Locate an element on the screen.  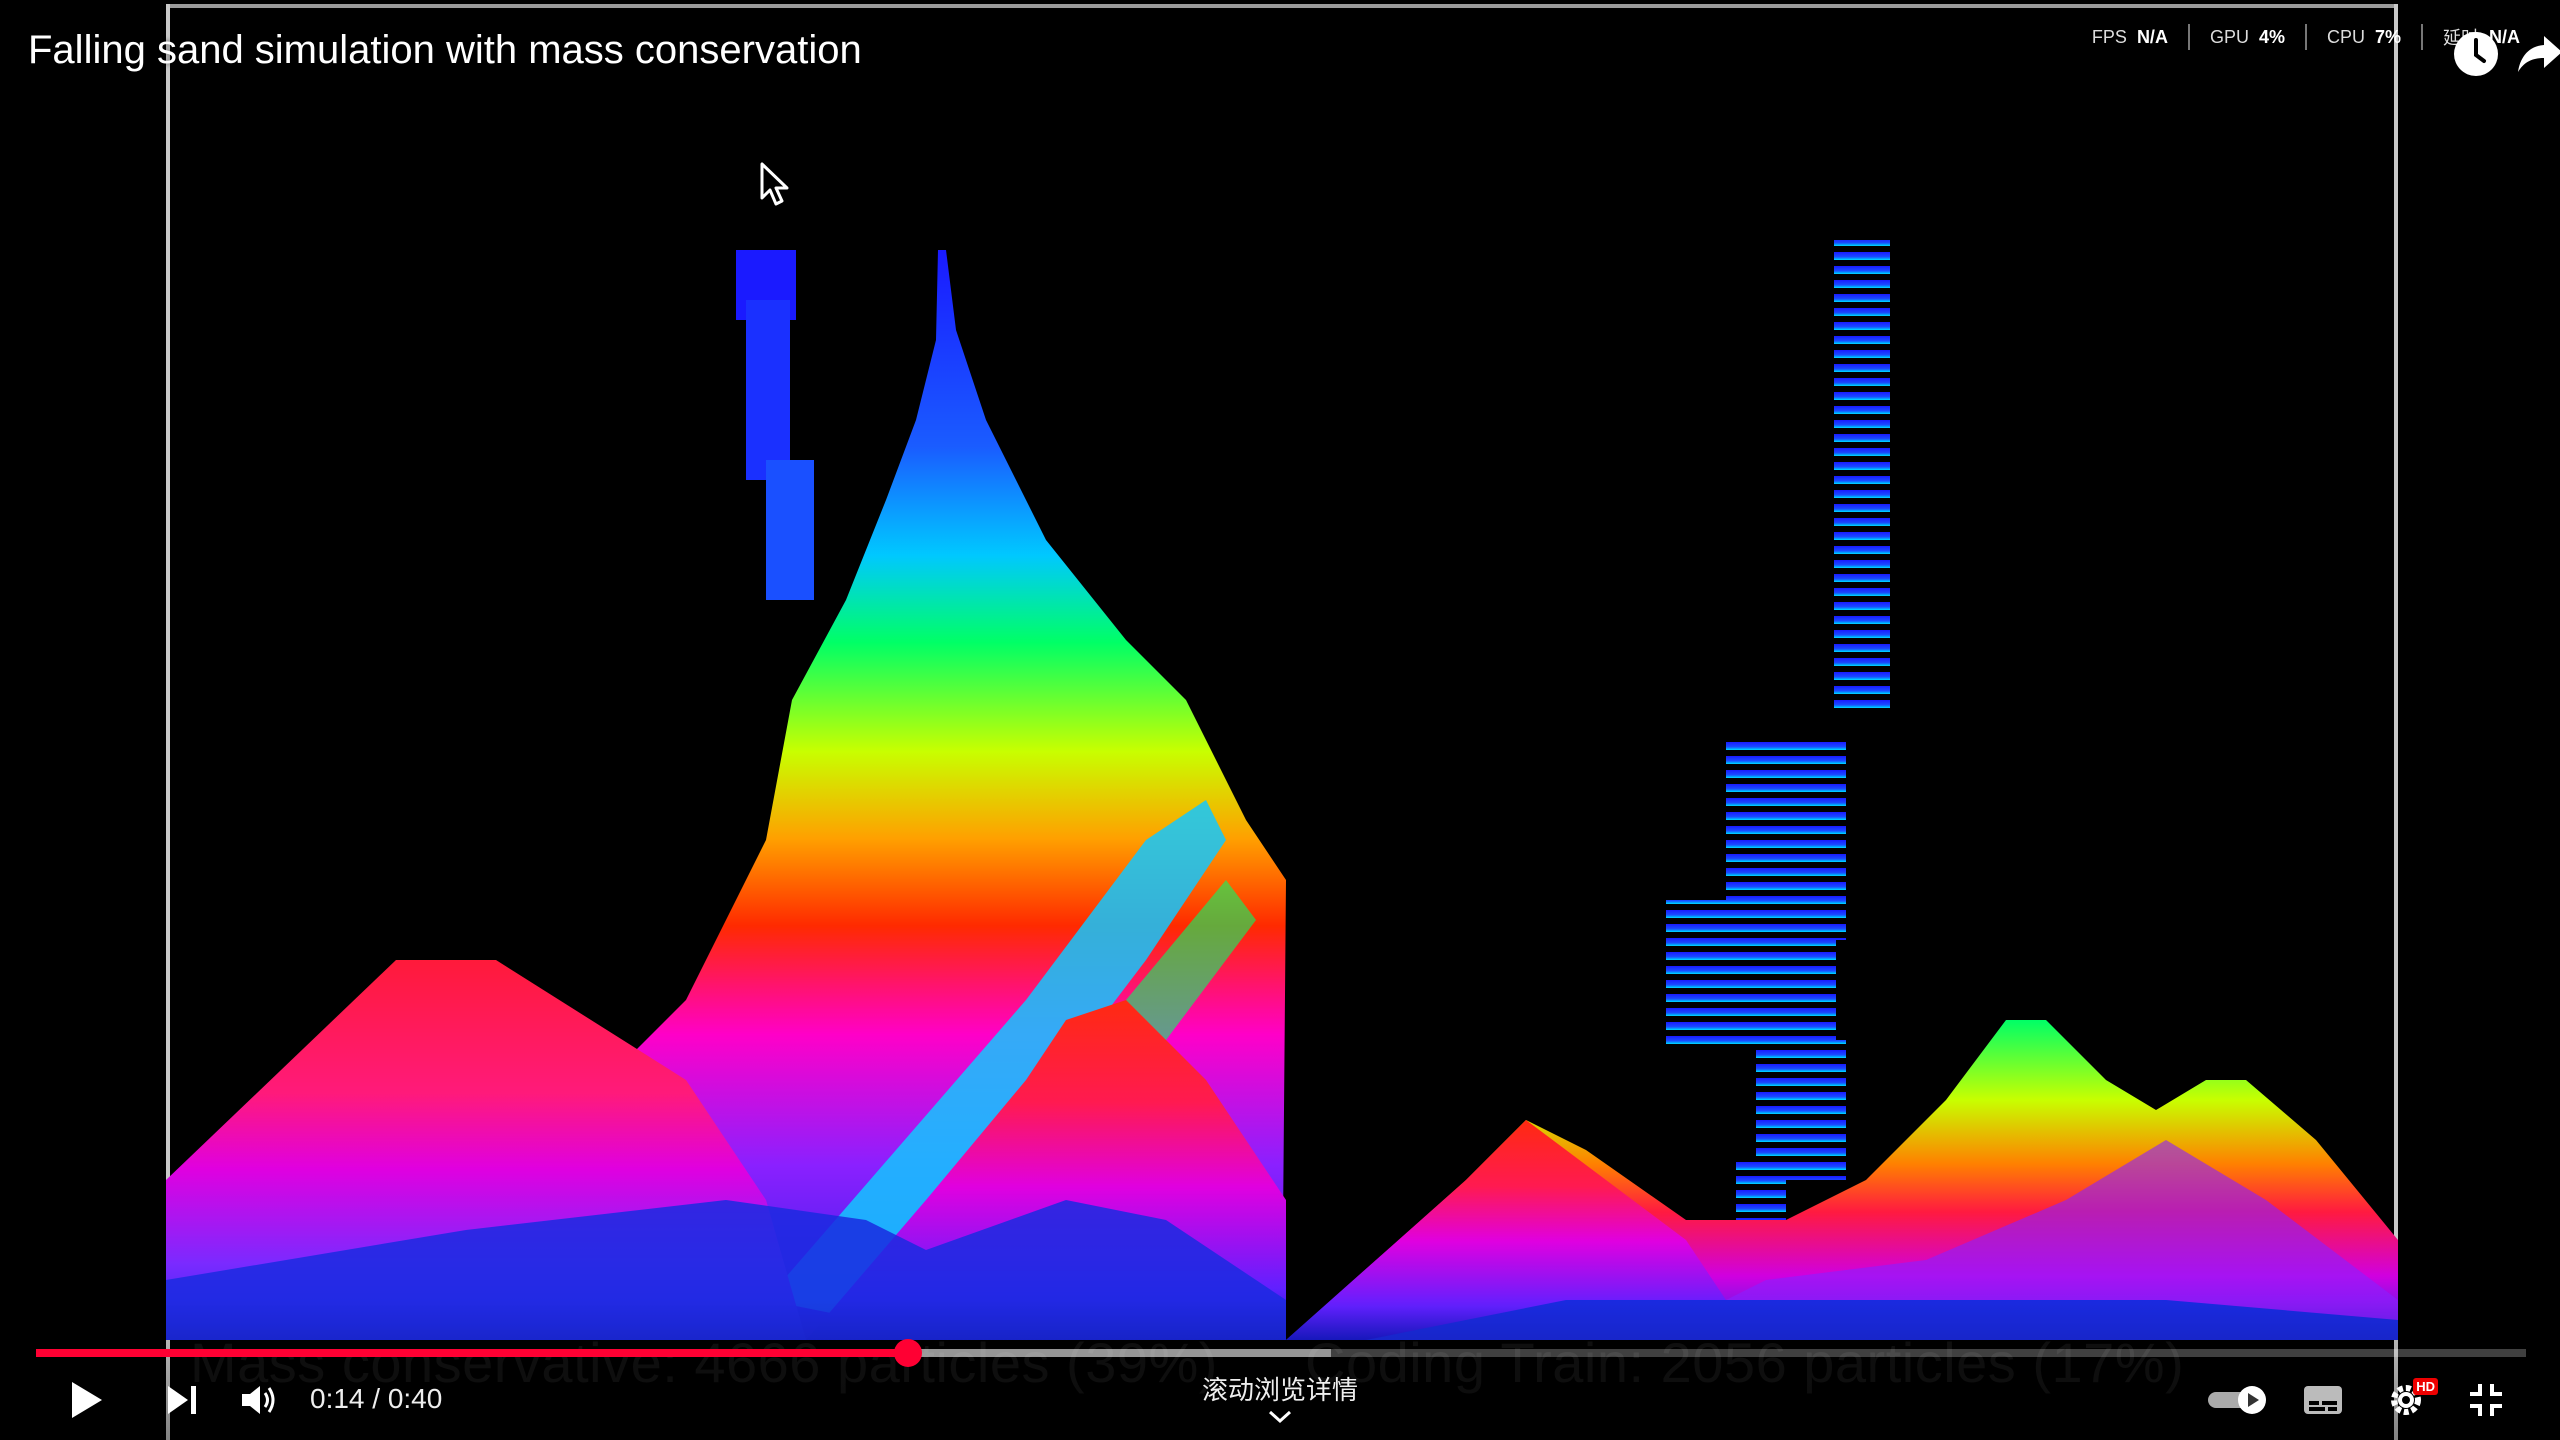
progress-track is located at coordinates (1281, 1353).